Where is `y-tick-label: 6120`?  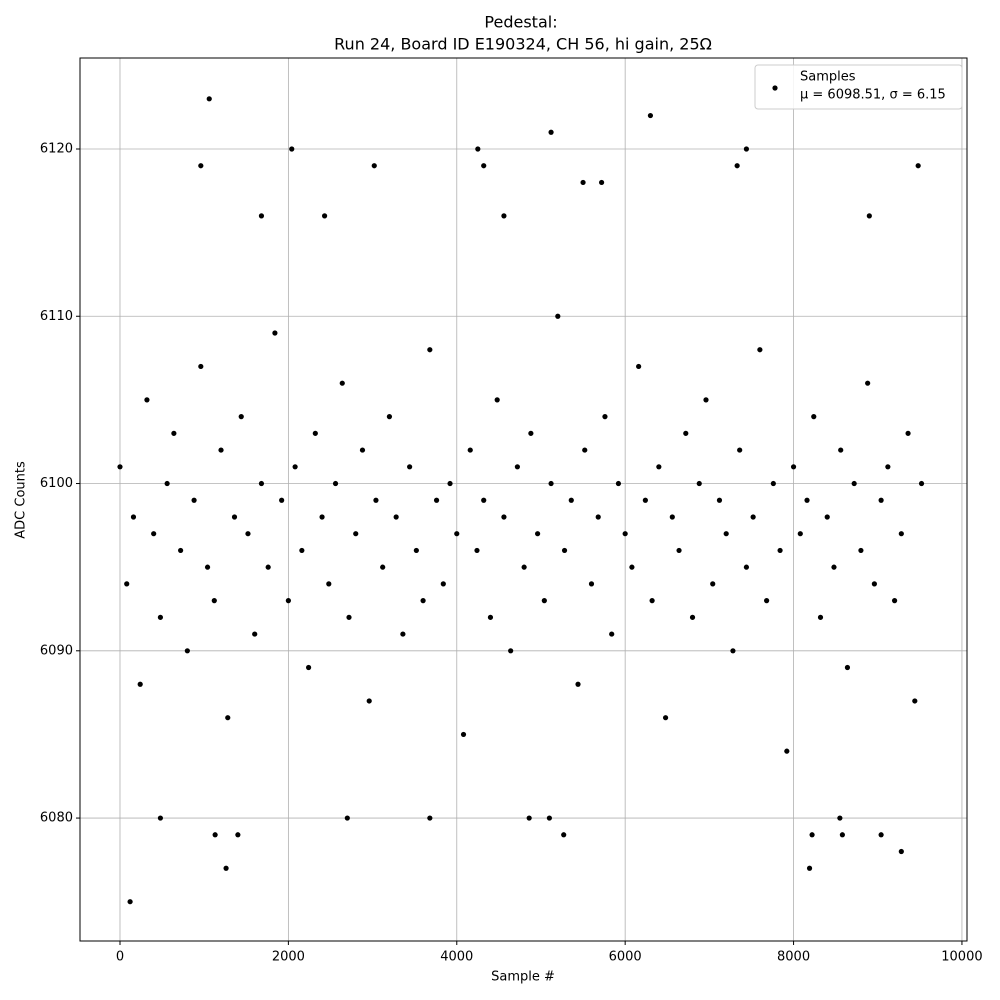
y-tick-label: 6120 is located at coordinates (56, 148).